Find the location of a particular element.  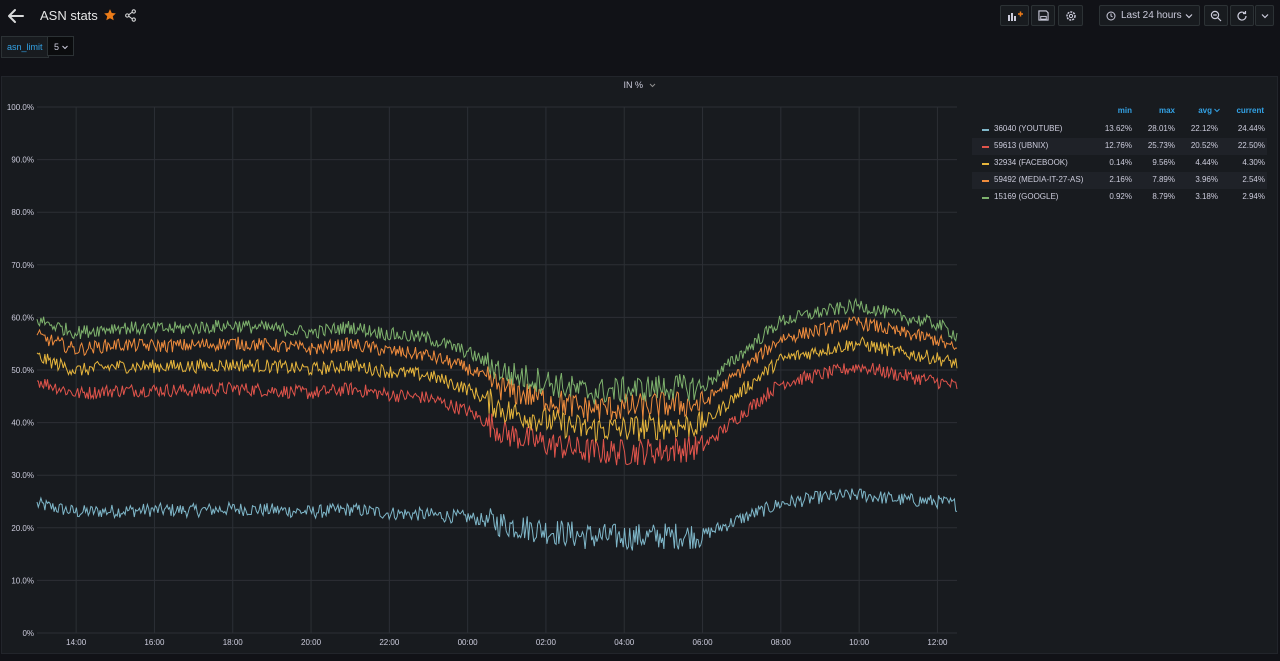

legend-max: 9.56% is located at coordinates (1163, 162).